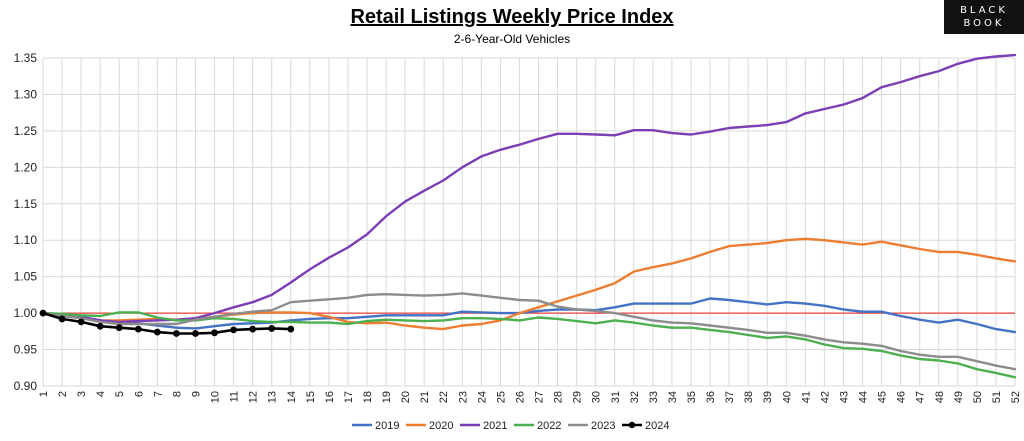 The height and width of the screenshot is (441, 1024). Describe the element at coordinates (787, 397) in the screenshot. I see `x-tick-label: 40` at that location.